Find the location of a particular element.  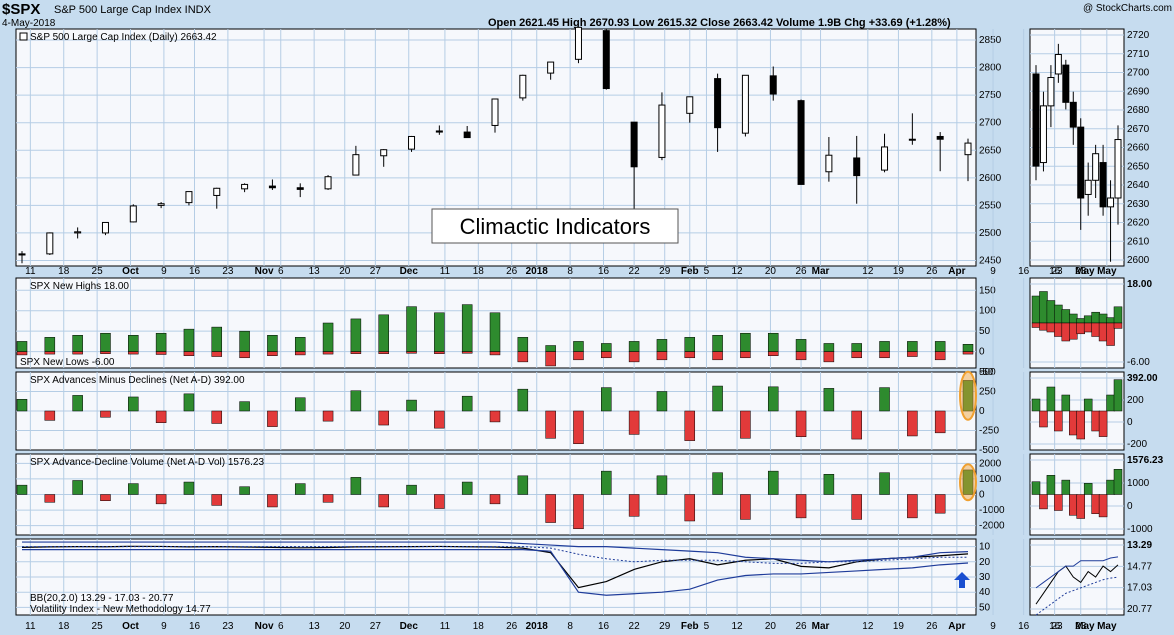

x-axis-label: 8 is located at coordinates (570, 271).